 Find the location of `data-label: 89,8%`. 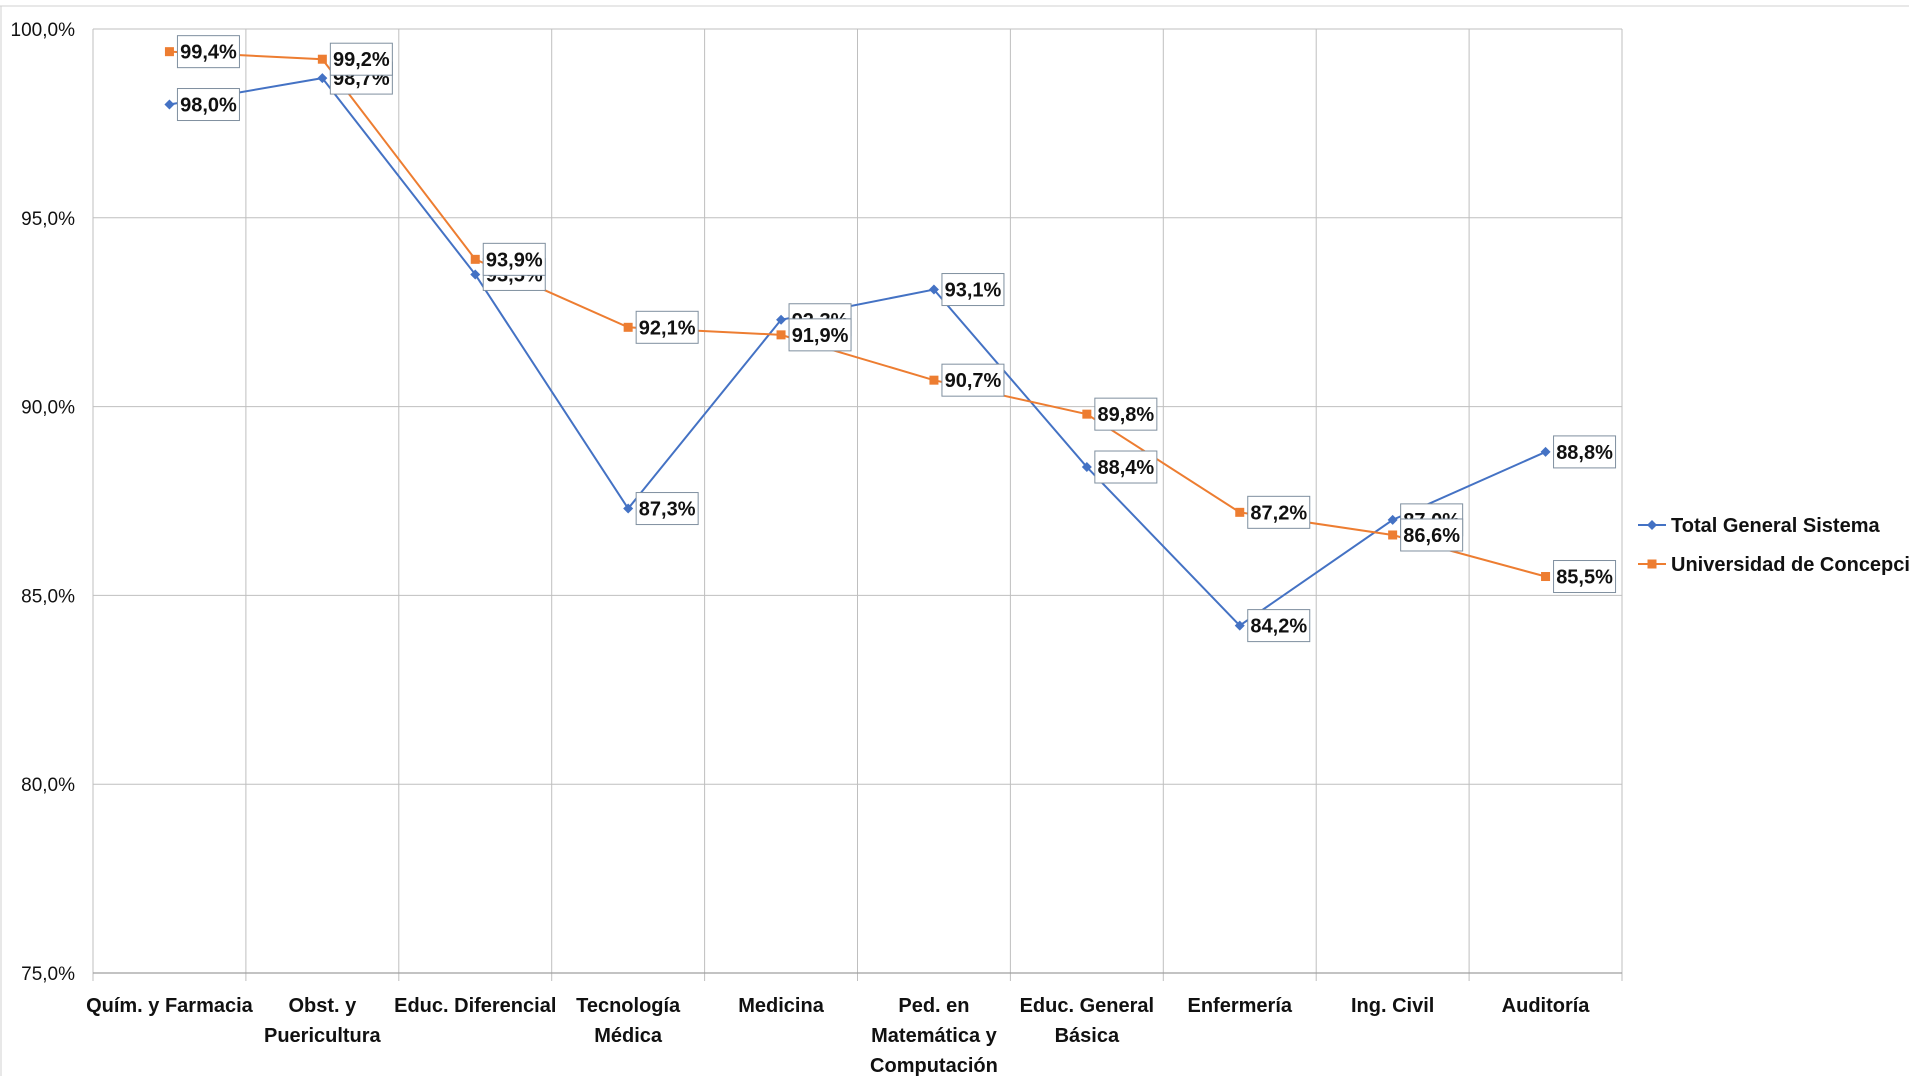

data-label: 89,8% is located at coordinates (1125, 415).